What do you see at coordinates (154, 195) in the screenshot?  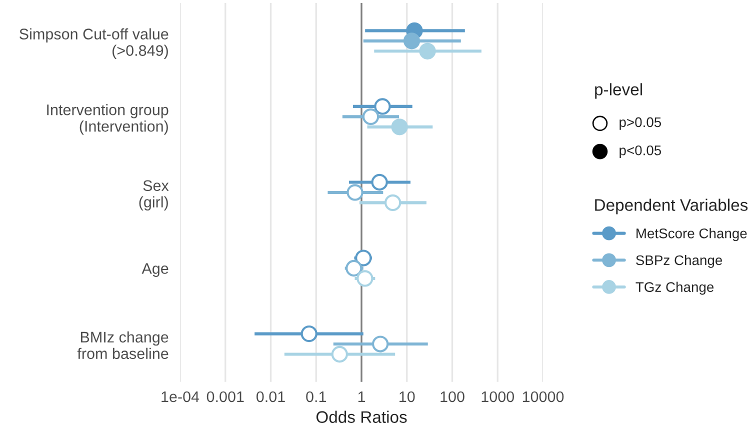 I see `y-tick-label: Sex (girl)` at bounding box center [154, 195].